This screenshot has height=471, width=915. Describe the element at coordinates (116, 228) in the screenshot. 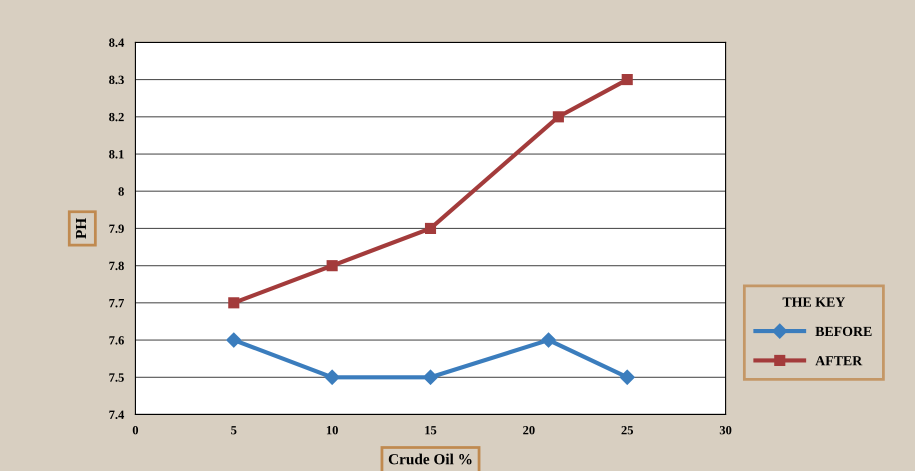

I see `y-tick-label: 7.9` at that location.